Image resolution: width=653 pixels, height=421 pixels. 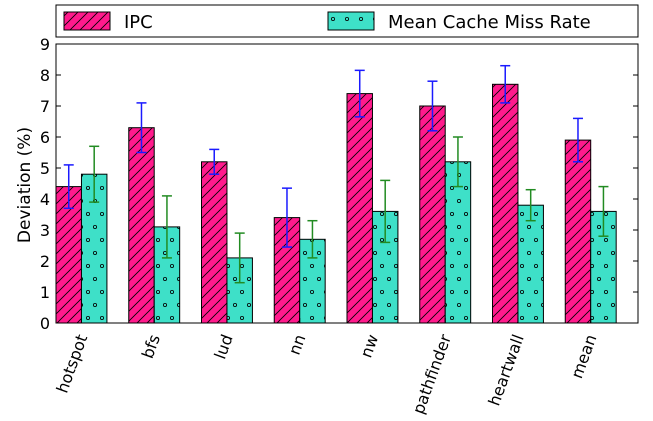 I want to click on bar-ipc-hotspot, so click(x=68, y=255).